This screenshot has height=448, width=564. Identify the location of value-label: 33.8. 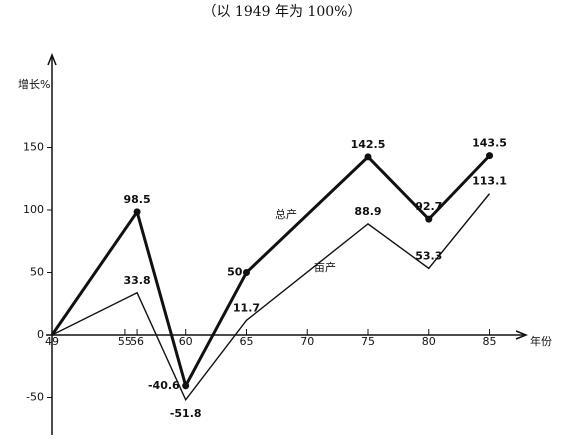
(137, 280).